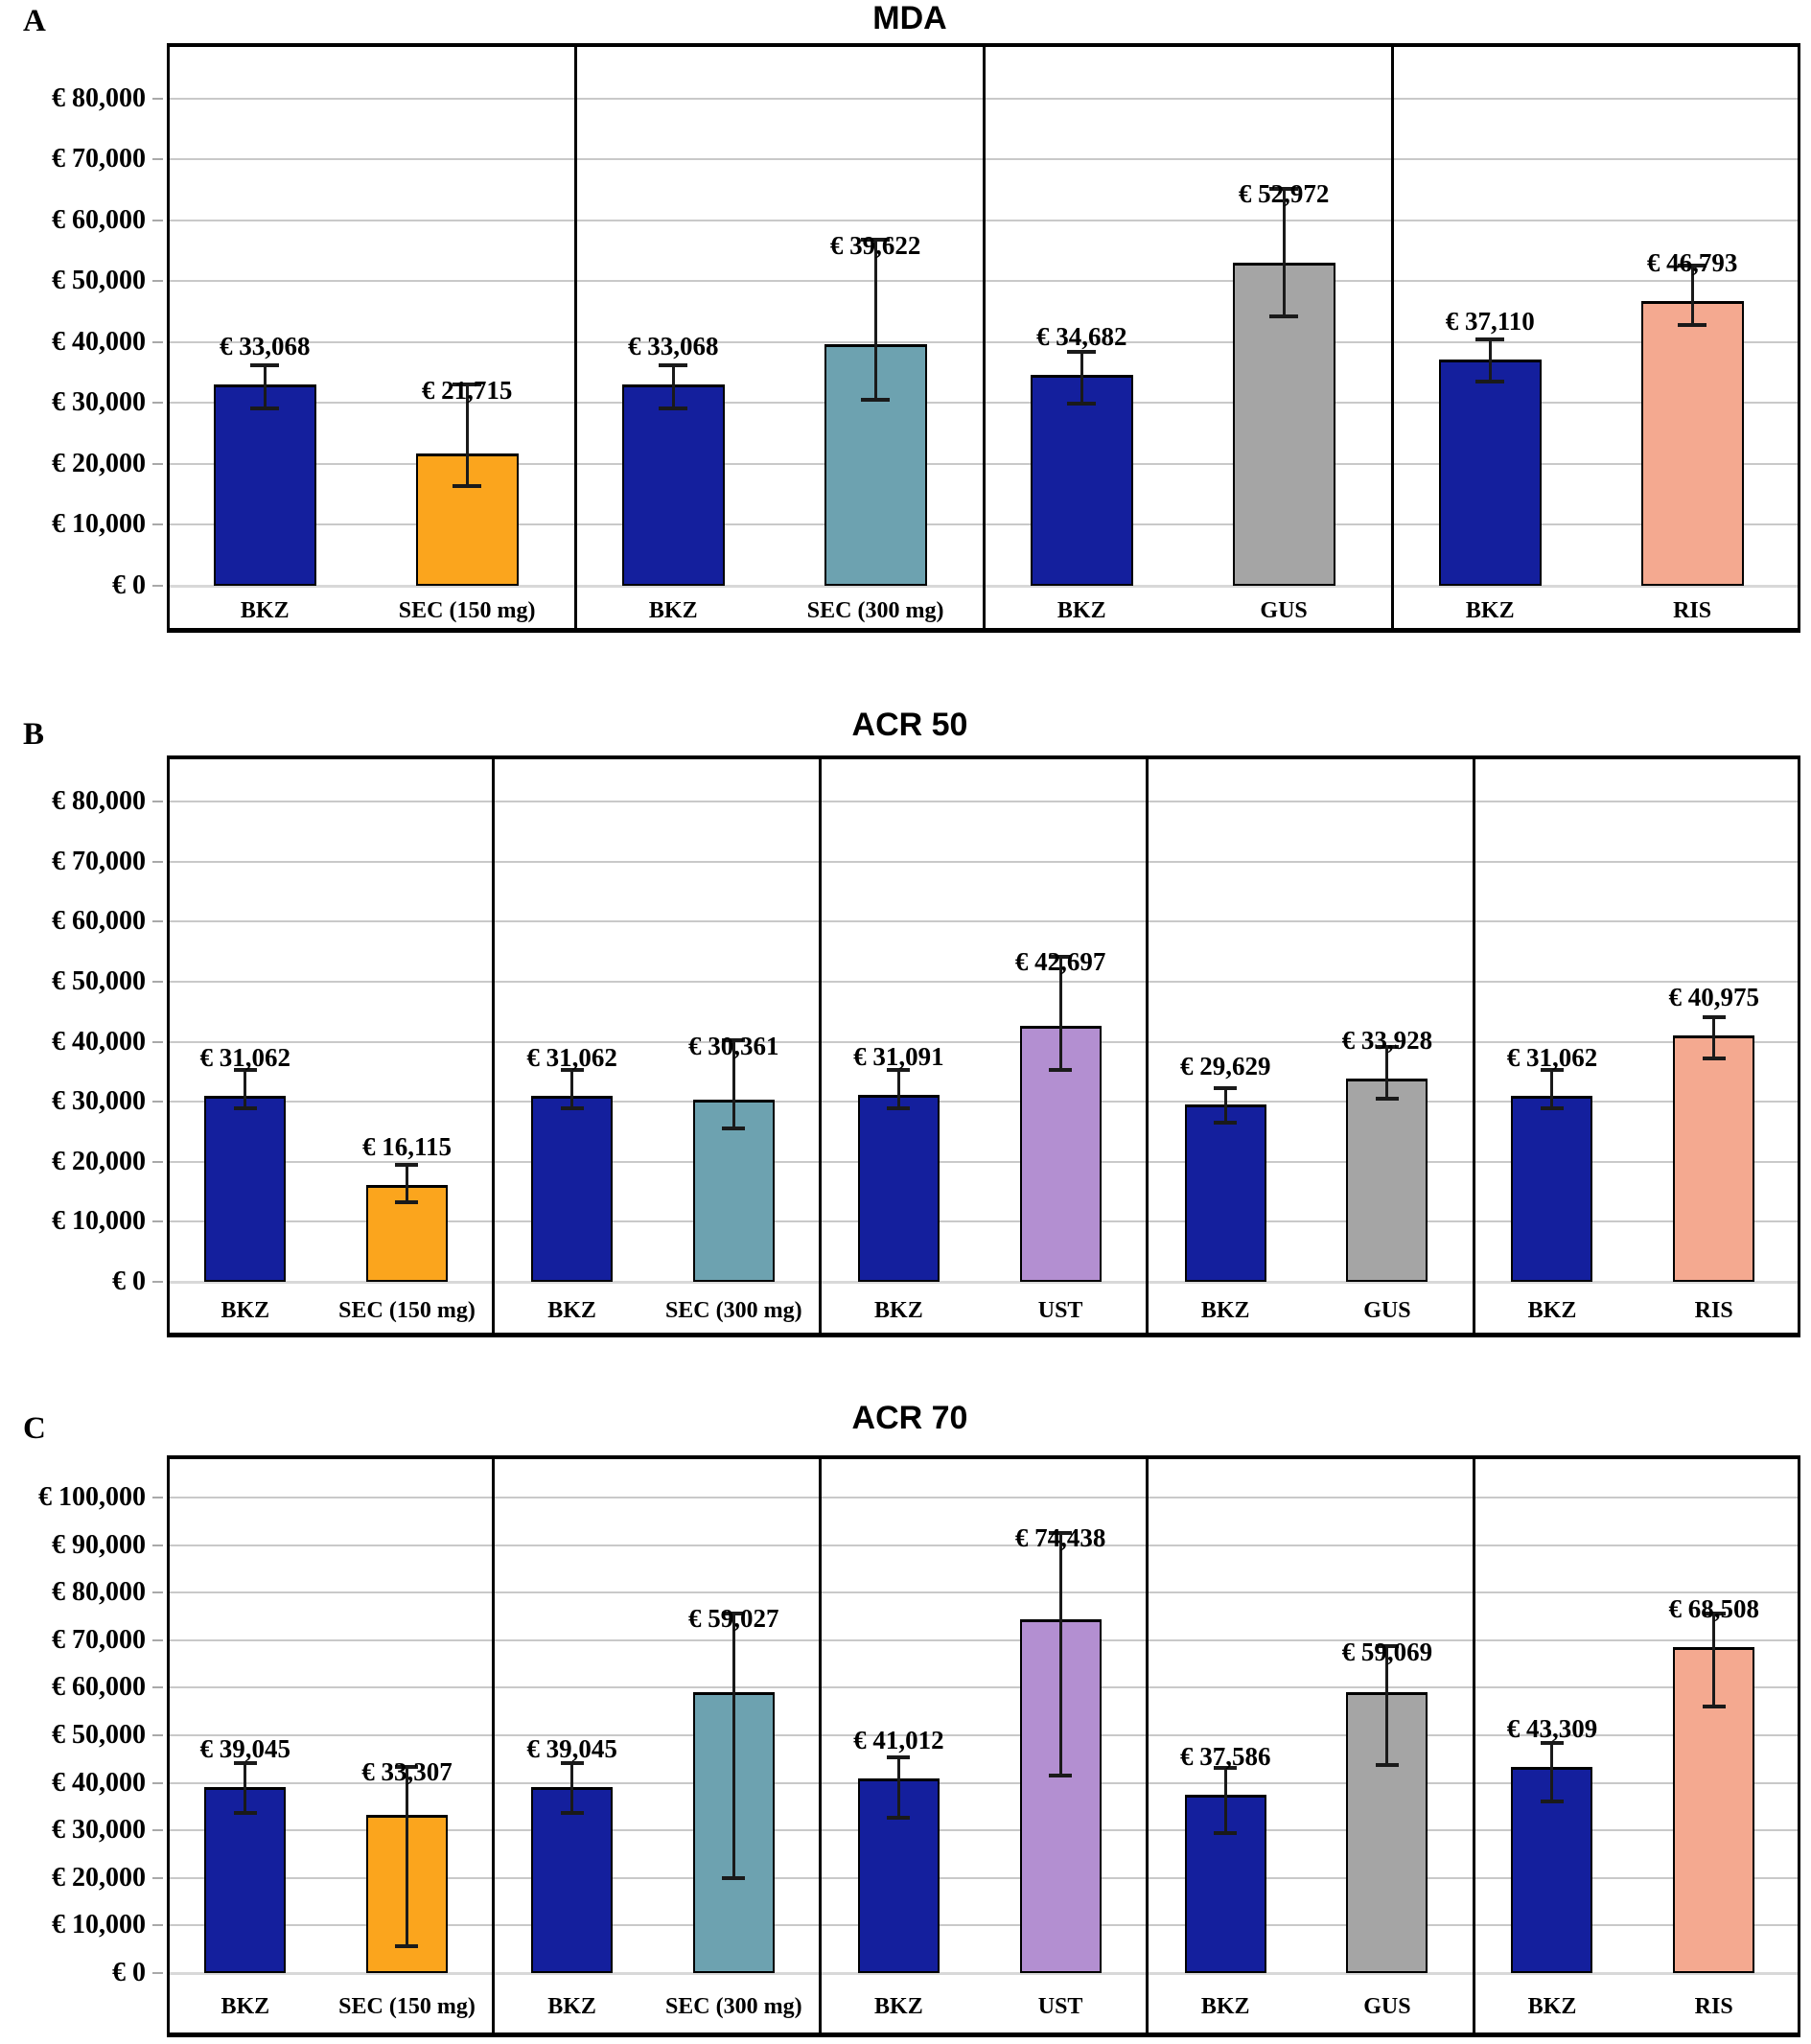  What do you see at coordinates (733, 1619) in the screenshot?
I see `value-label: € 59,027` at bounding box center [733, 1619].